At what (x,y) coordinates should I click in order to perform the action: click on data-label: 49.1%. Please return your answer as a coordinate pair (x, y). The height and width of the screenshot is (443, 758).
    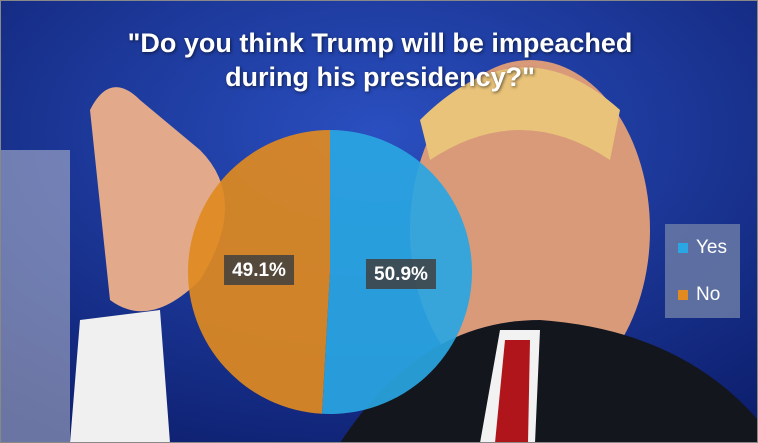
    Looking at the image, I should click on (259, 270).